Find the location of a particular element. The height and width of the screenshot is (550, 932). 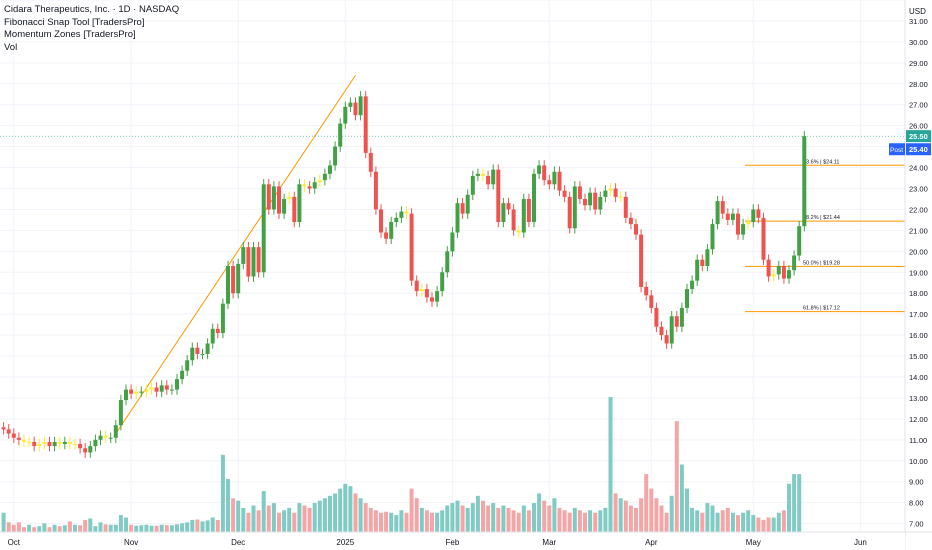

price-tick-label: 30.00 is located at coordinates (918, 42).